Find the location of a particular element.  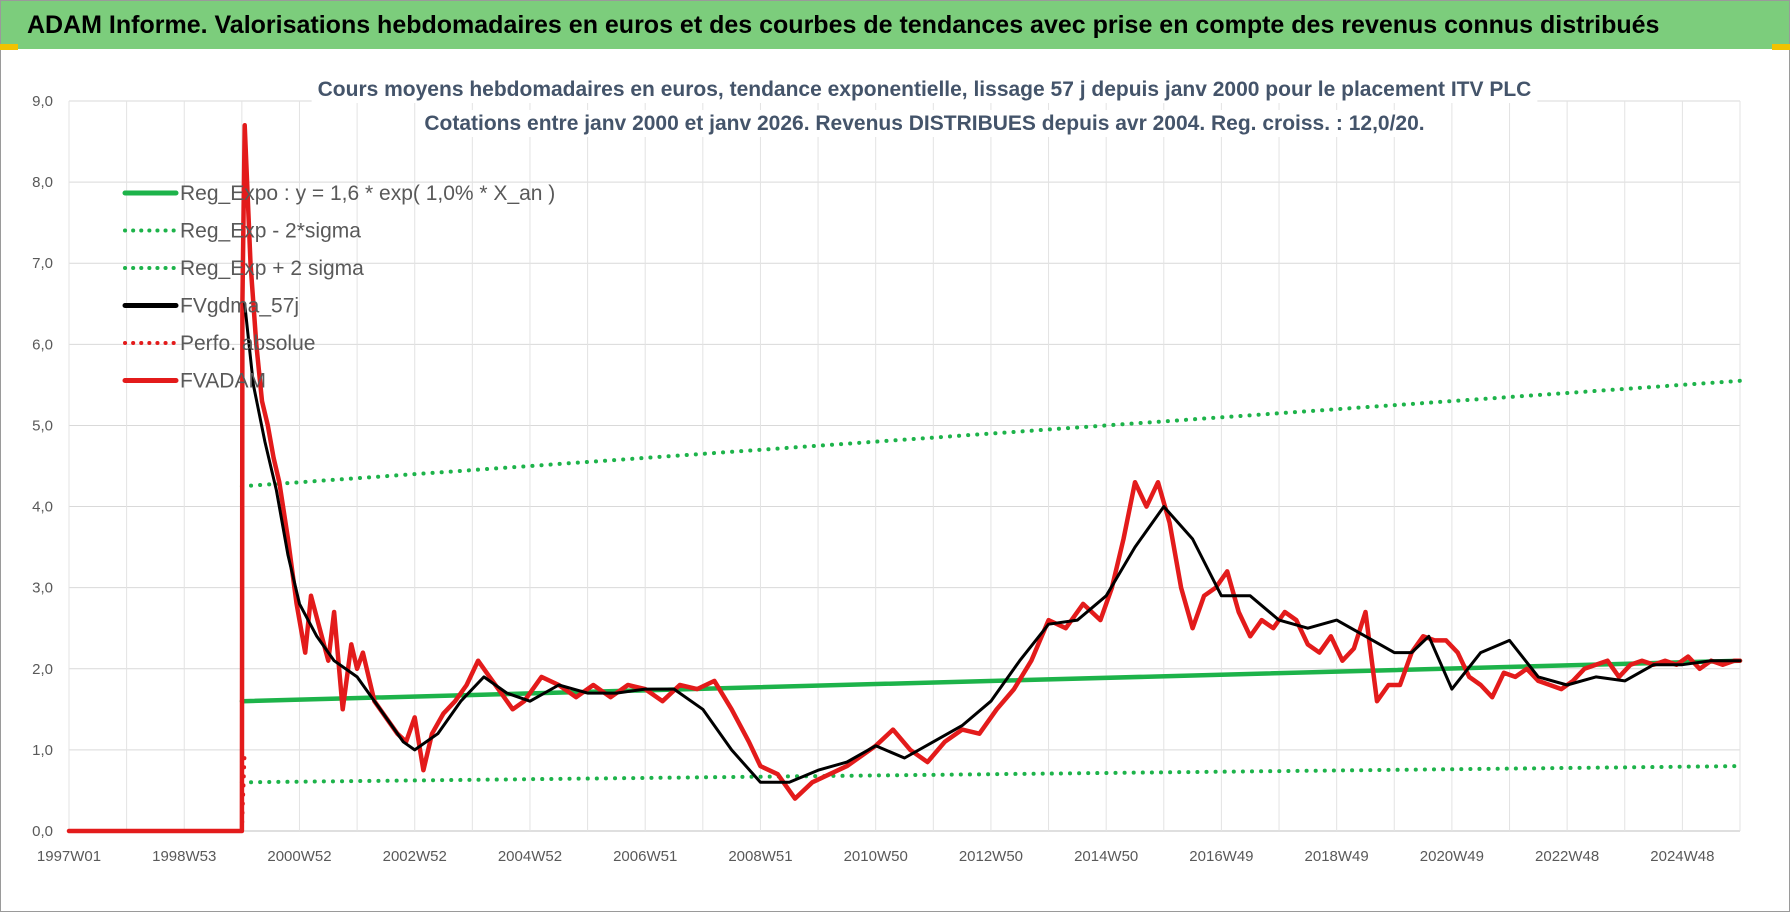

y-tick-label: 0,0 is located at coordinates (42, 831).